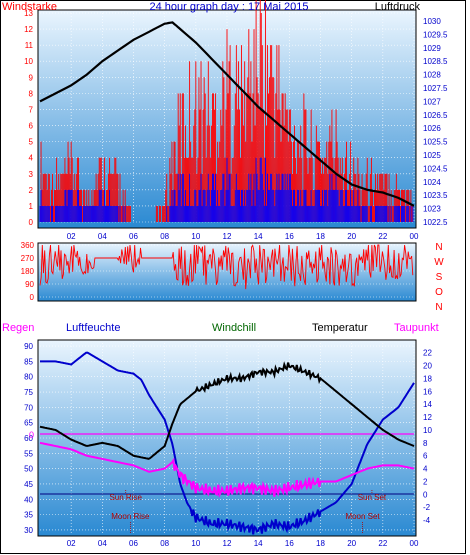 This screenshot has width=470, height=555. Describe the element at coordinates (125, 497) in the screenshot. I see `sun-annotation: Sun Rise` at that location.